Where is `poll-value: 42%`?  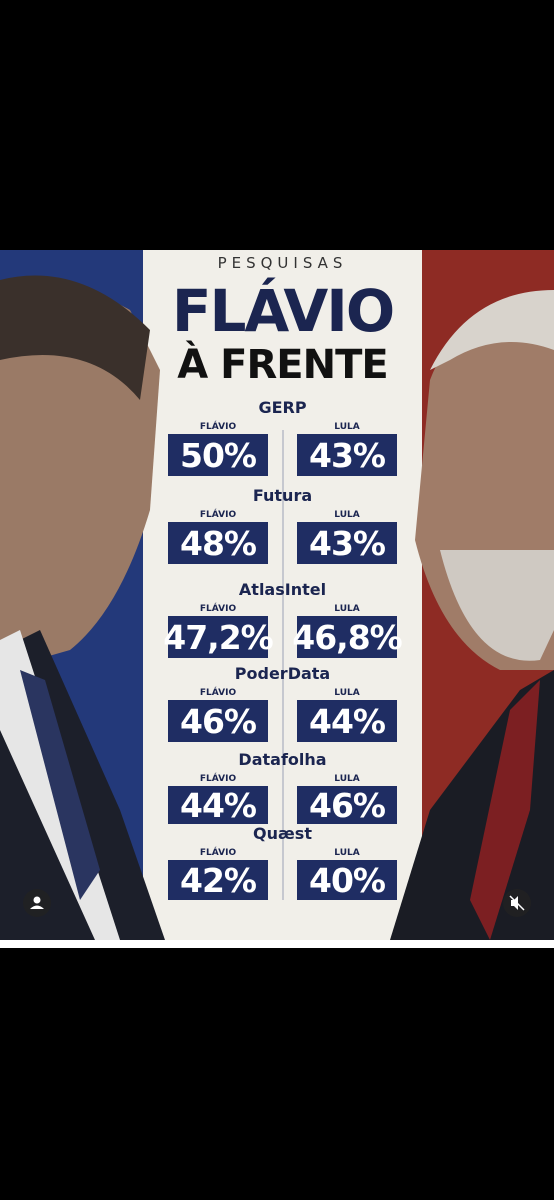 poll-value: 42% is located at coordinates (218, 880).